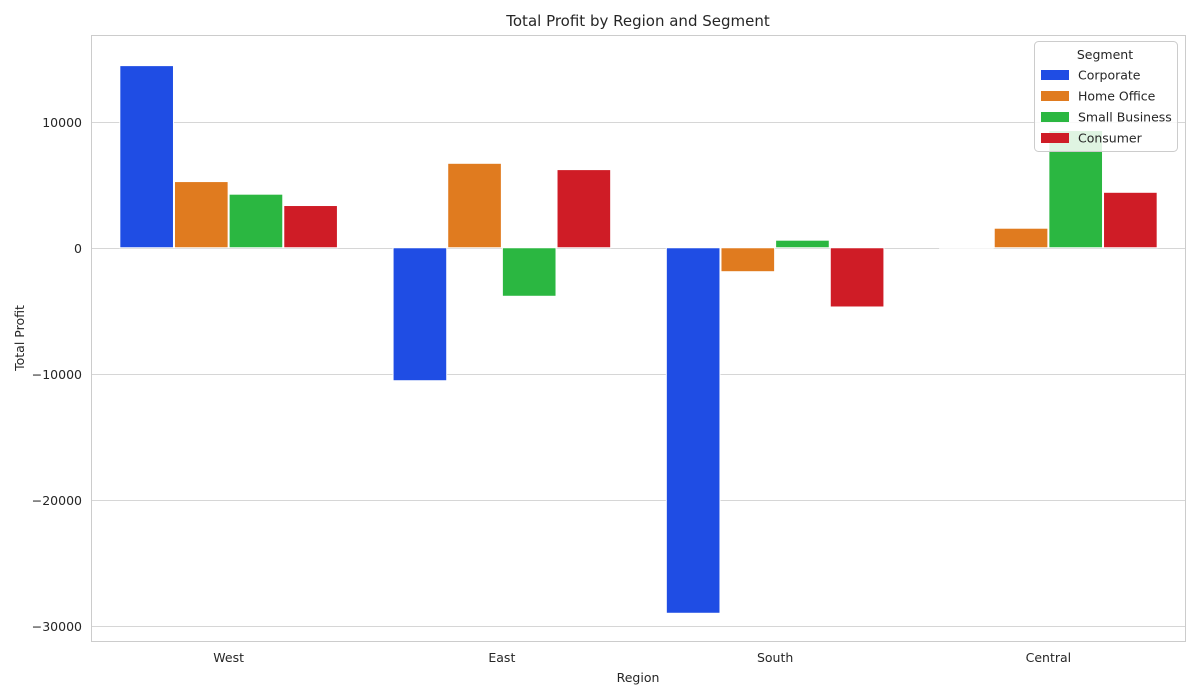 This screenshot has height=700, width=1200. I want to click on legend-item-label: Home Office, so click(1117, 96).